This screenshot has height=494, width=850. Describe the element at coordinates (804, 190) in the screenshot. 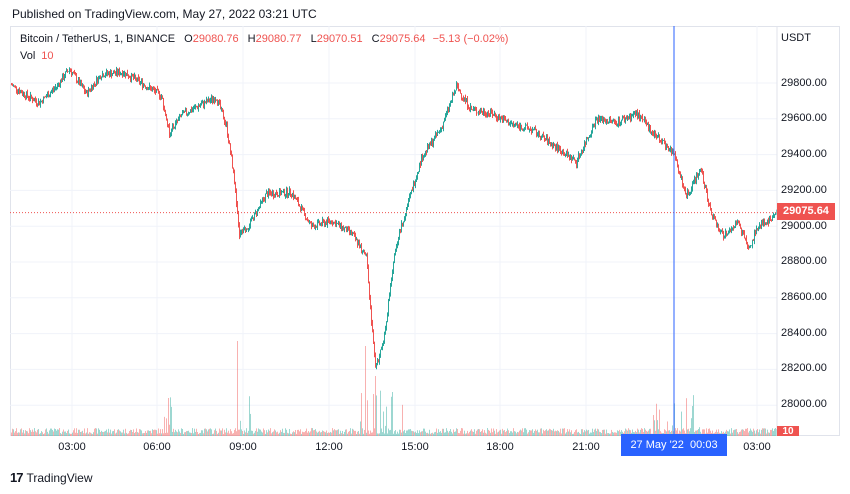

I see `y-tick: 29200.00` at that location.